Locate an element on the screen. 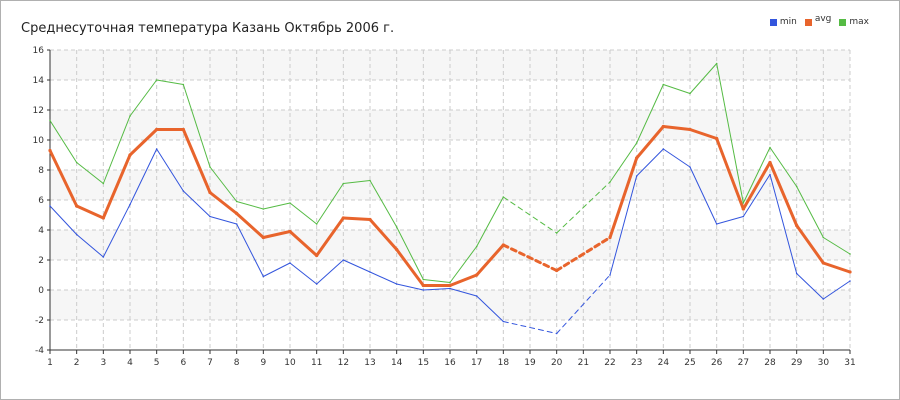 The width and height of the screenshot is (900, 400). x-tick-label: 1 is located at coordinates (50, 363).